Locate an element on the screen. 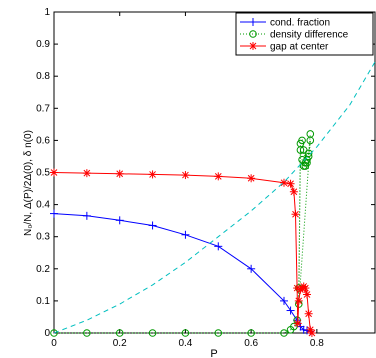 This screenshot has width=376, height=358. y-tick-label: 0 is located at coordinates (47, 333).